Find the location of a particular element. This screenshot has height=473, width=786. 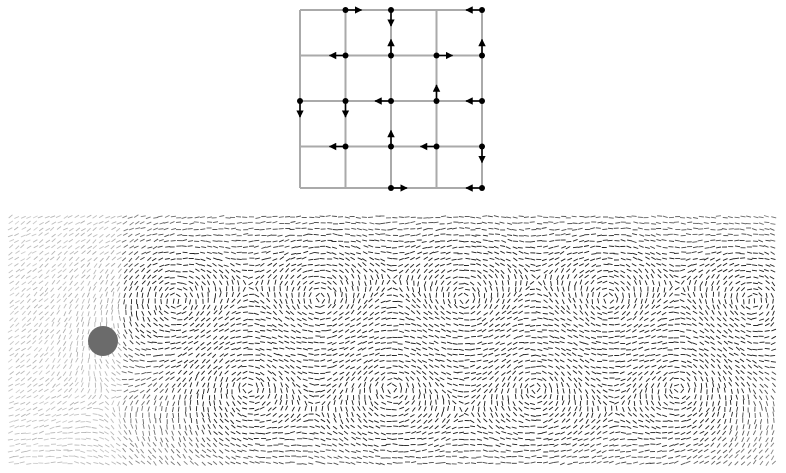

lattice-grid is located at coordinates (391, 99).